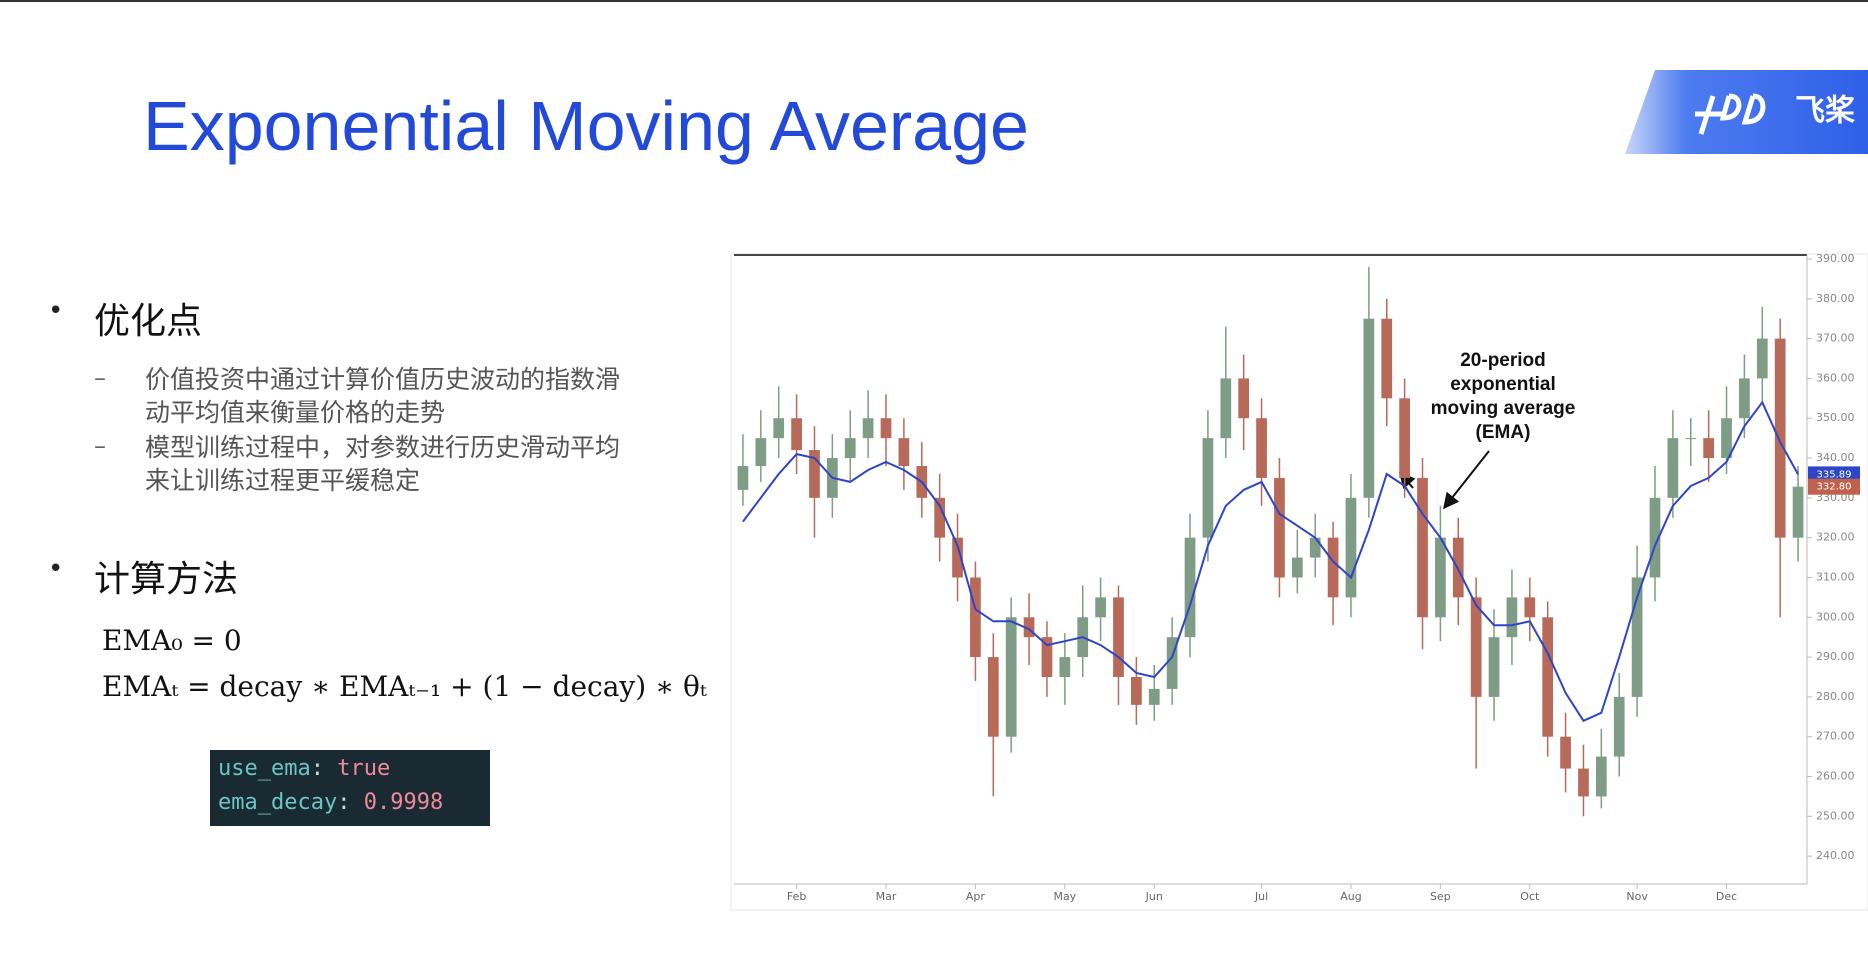 This screenshot has width=1868, height=958. I want to click on section-heading: 计算方法, so click(166, 579).